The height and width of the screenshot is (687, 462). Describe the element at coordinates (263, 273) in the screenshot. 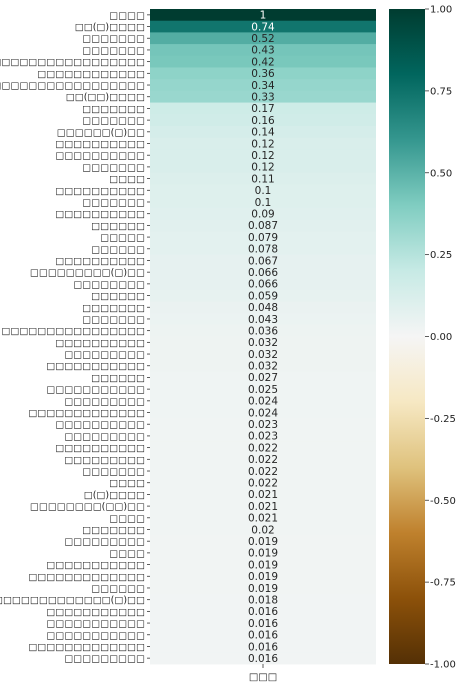

I see `cell-value-label: 0.066` at that location.